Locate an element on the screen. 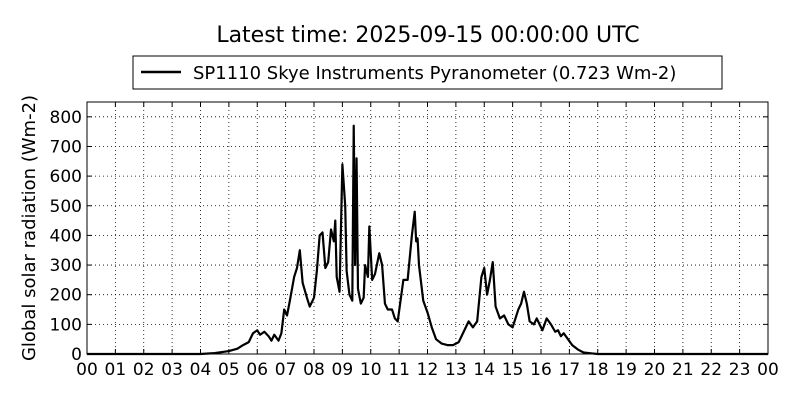  x-tick-label: 21 is located at coordinates (683, 370).